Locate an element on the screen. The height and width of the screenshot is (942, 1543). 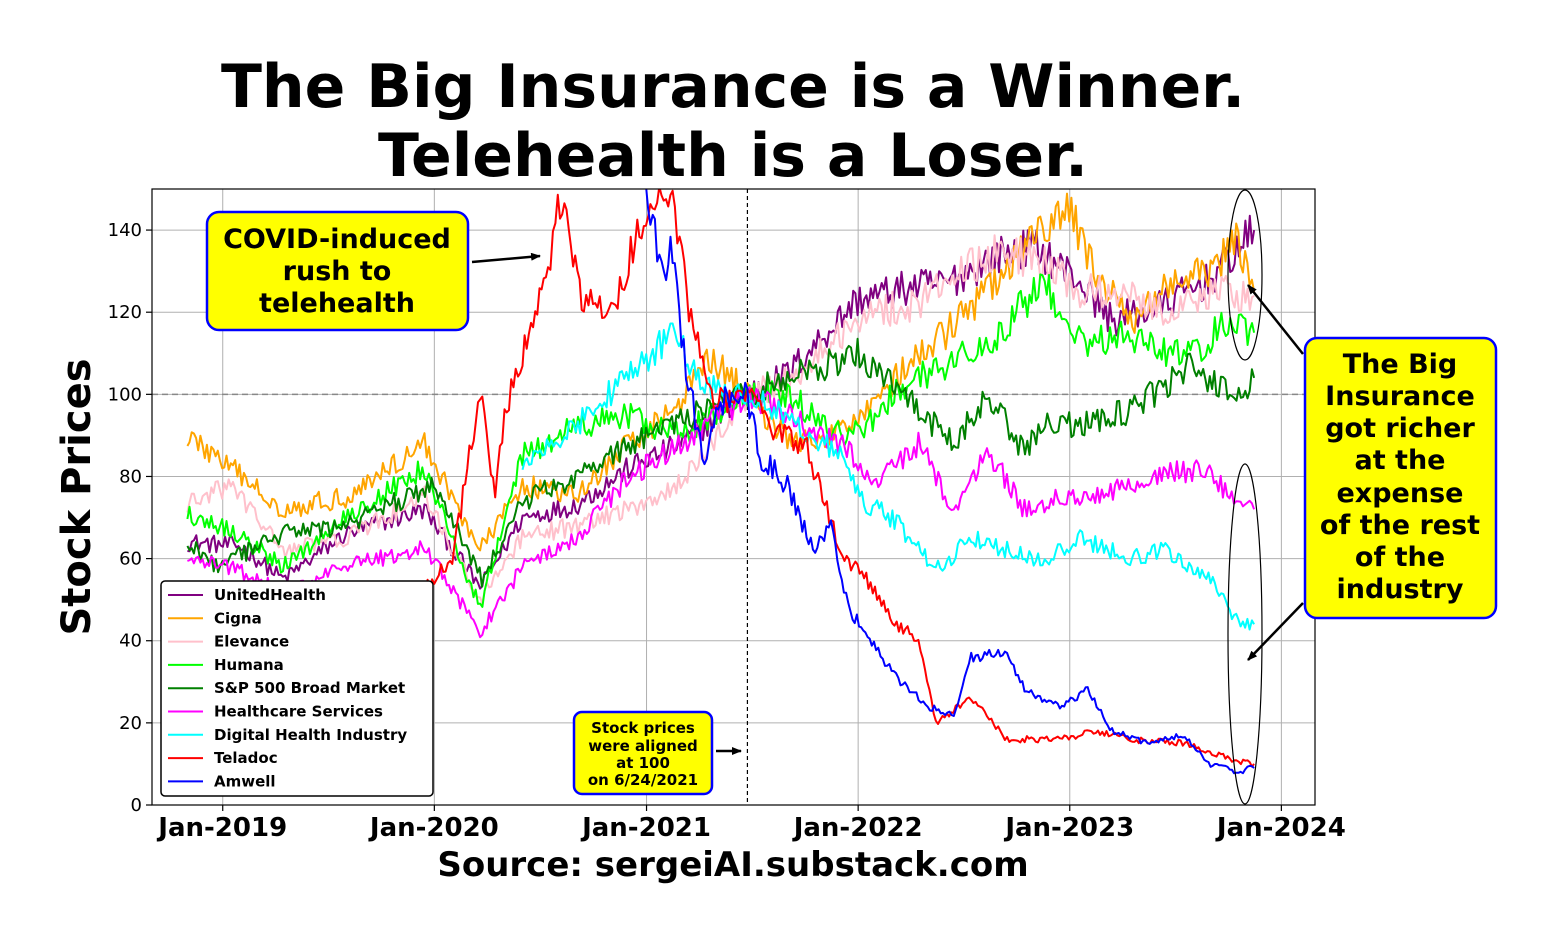
chart-title-line-1: The Big Insurance is a Winner. is located at coordinates (733, 87).